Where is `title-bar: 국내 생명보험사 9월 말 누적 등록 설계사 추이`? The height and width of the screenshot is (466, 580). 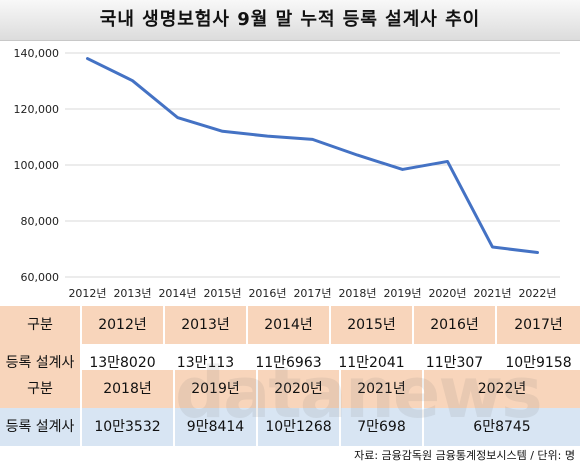 title-bar: 국내 생명보험사 9월 말 누적 등록 설계사 추이 is located at coordinates (290, 20).